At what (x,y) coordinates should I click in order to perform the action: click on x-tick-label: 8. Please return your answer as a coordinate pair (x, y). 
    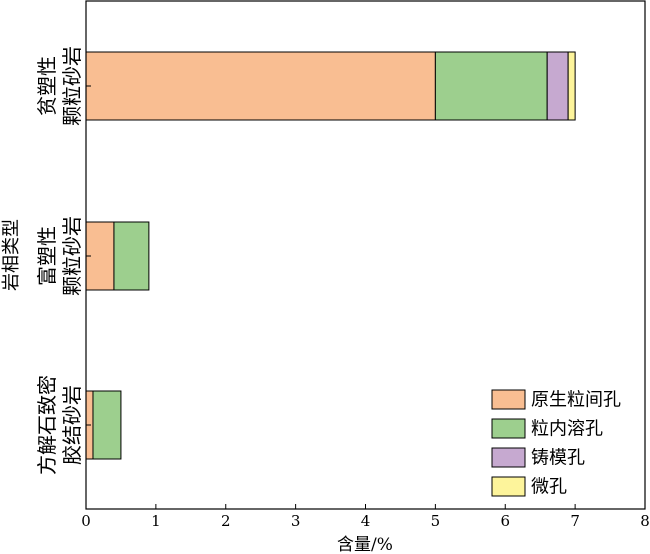
    Looking at the image, I should click on (645, 521).